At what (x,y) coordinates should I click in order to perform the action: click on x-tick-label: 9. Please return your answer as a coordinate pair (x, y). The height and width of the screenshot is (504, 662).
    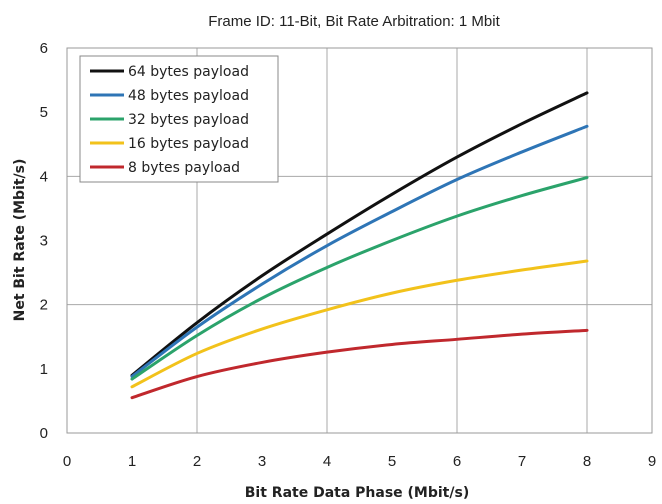
    Looking at the image, I should click on (652, 461).